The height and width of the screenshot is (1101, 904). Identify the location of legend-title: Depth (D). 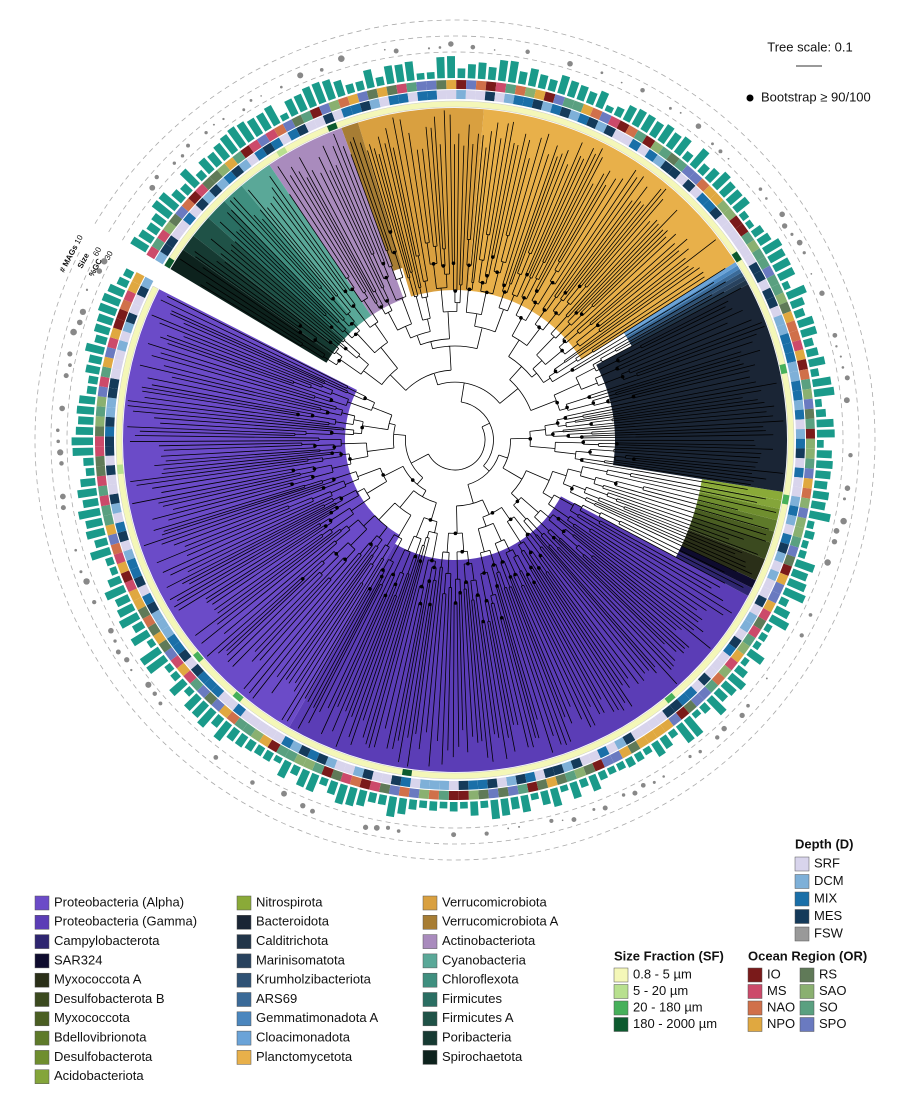
(824, 843).